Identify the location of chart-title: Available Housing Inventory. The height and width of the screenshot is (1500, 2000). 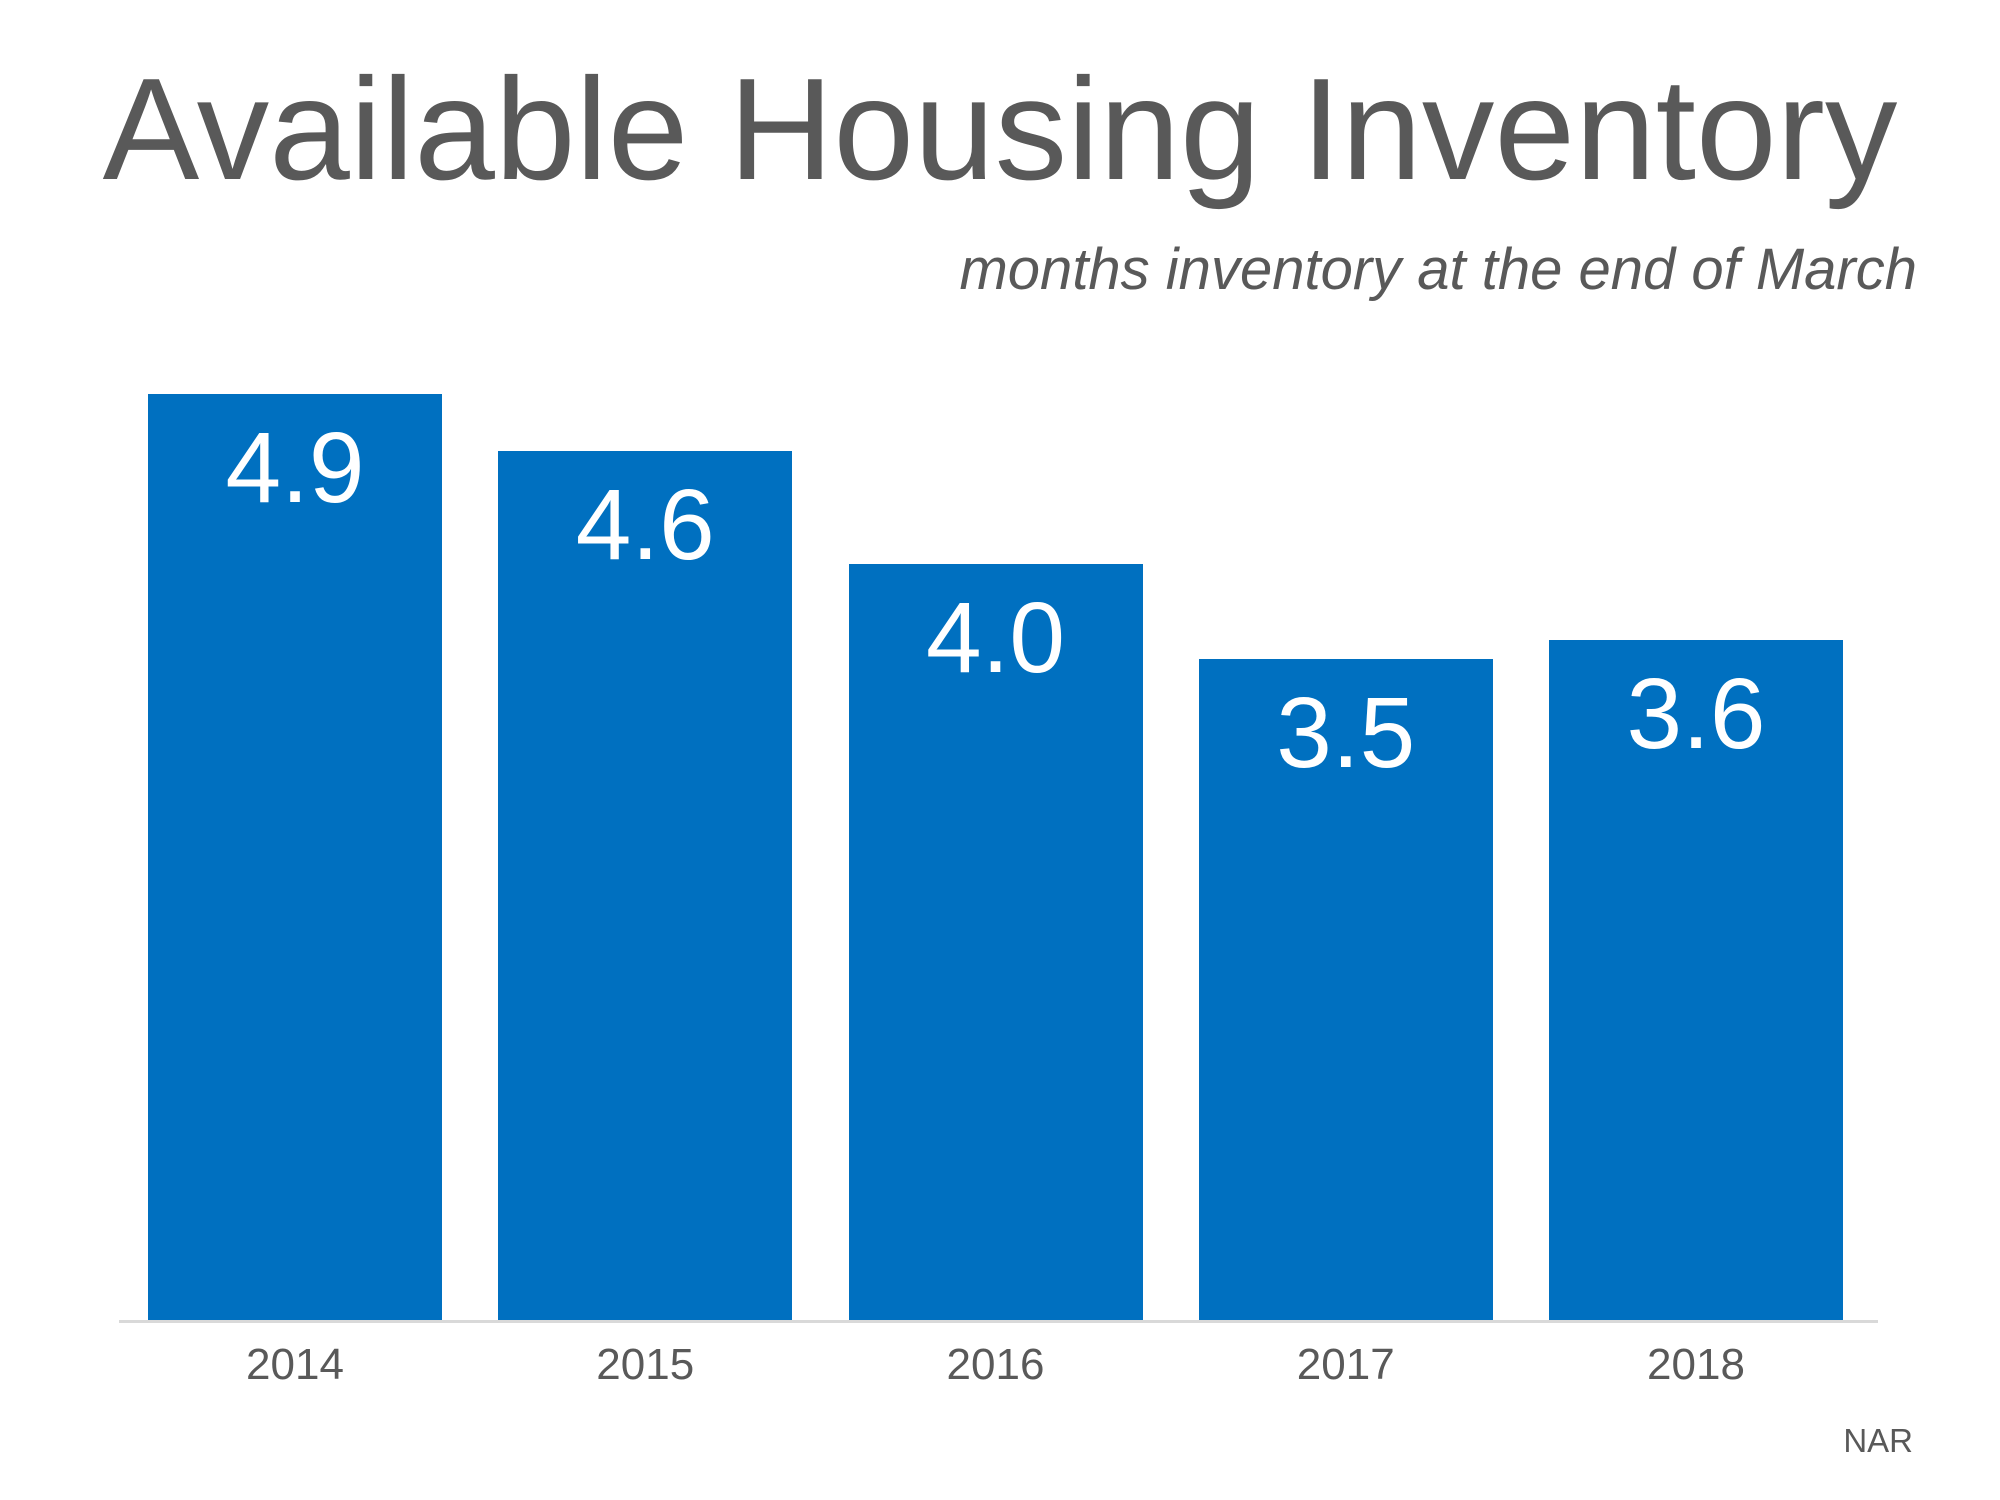
(1000, 129).